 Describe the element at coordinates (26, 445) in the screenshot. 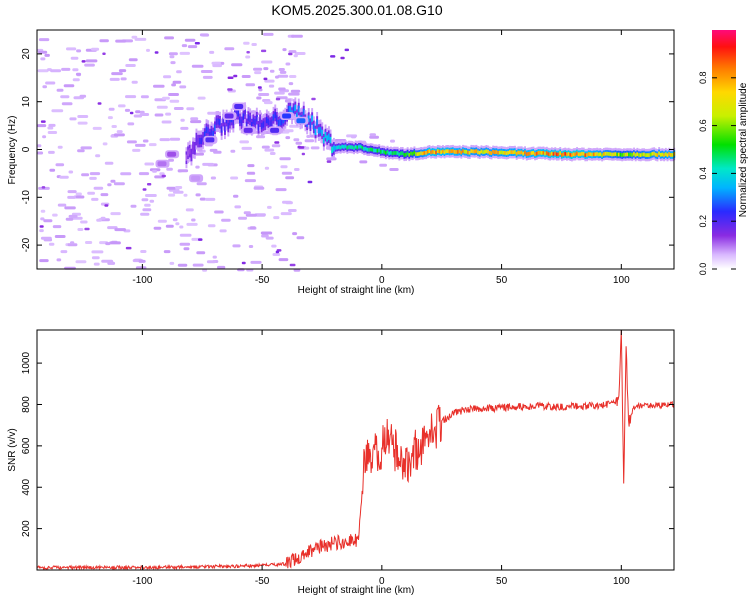

I see `snr-y-tick-label: 600` at that location.